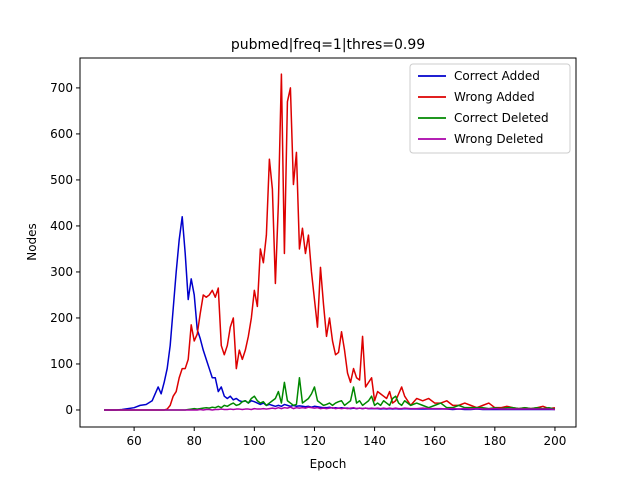 Image resolution: width=640 pixels, height=480 pixels. What do you see at coordinates (194, 441) in the screenshot?
I see `x-tick-label: 80` at bounding box center [194, 441].